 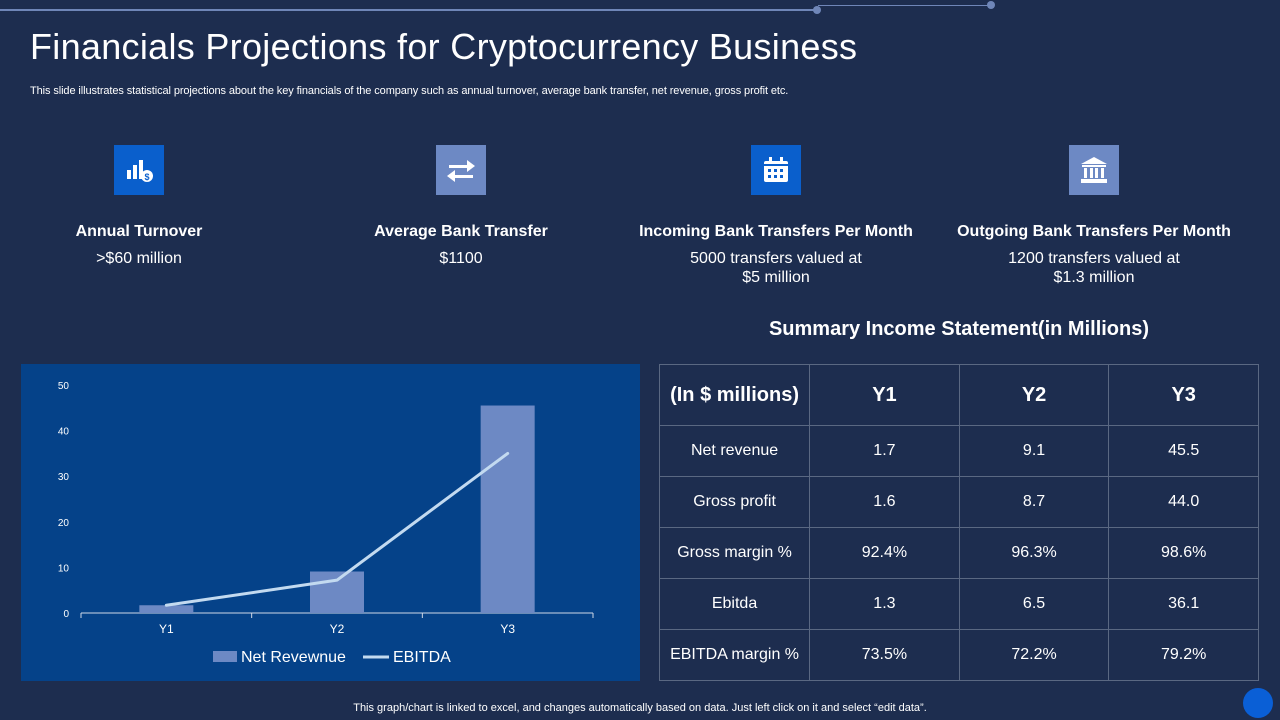 I want to click on table-header-cell: Y2, so click(x=1034, y=395).